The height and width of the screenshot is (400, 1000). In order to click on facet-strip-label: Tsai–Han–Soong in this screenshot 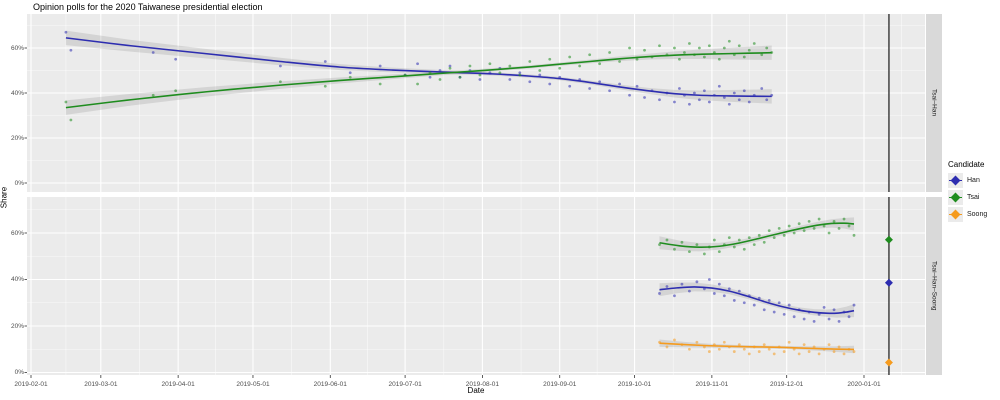, I will do `click(934, 286)`.